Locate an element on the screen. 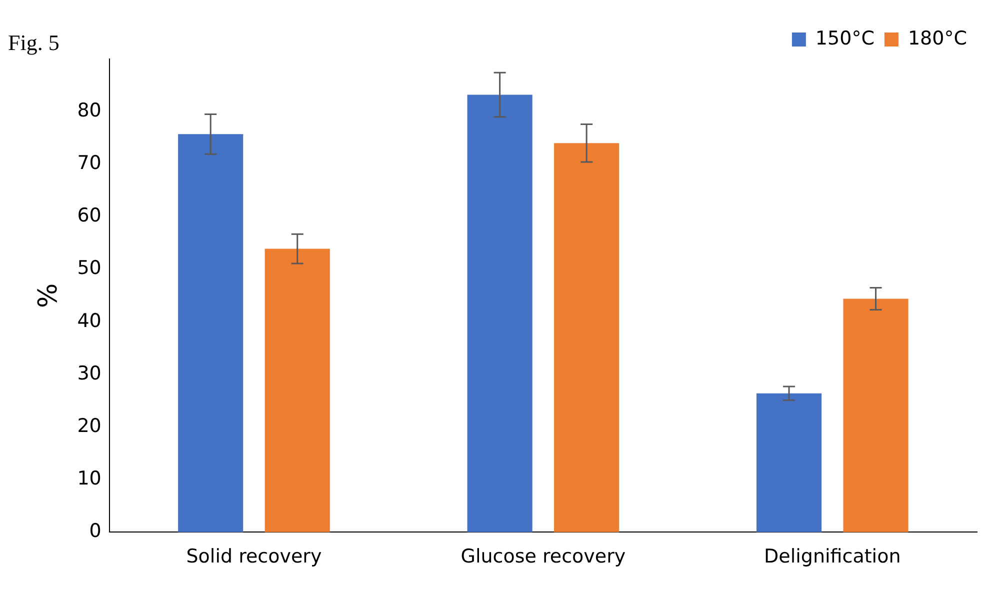 The height and width of the screenshot is (603, 997). x-tick-label: Solid recovery is located at coordinates (254, 557).